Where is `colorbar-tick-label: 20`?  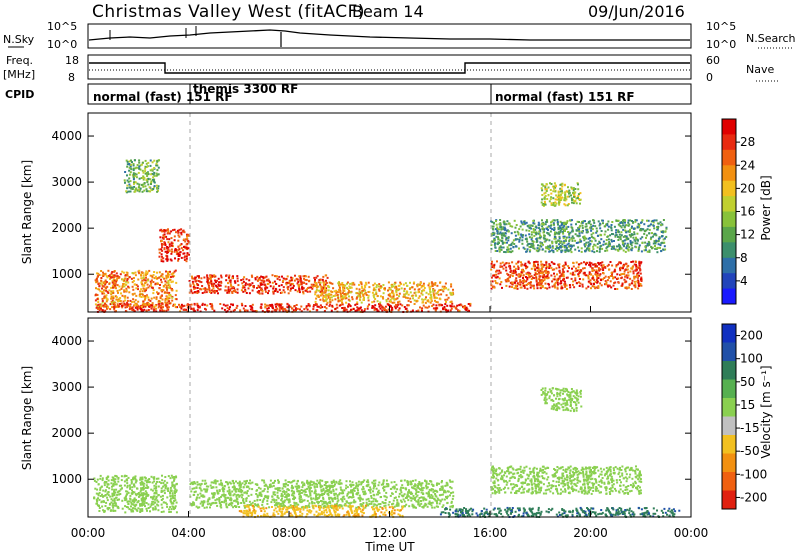
colorbar-tick-label: 20 is located at coordinates (747, 188).